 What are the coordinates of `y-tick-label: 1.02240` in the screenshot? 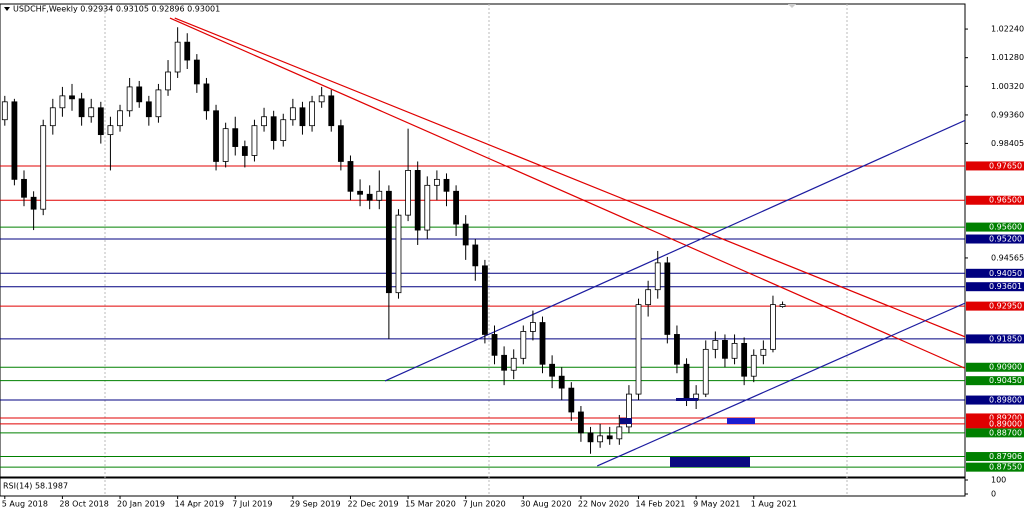 It's located at (1007, 29).